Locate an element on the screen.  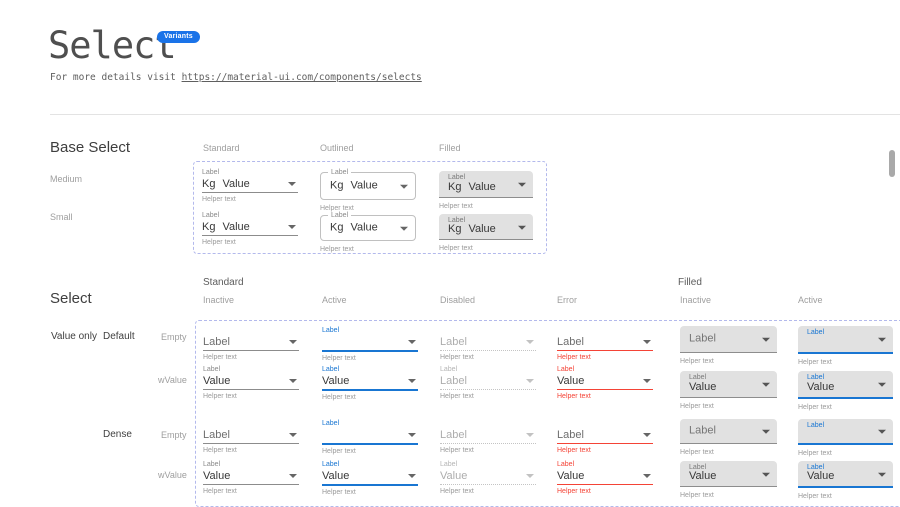
page-title: Select is located at coordinates (112, 45).